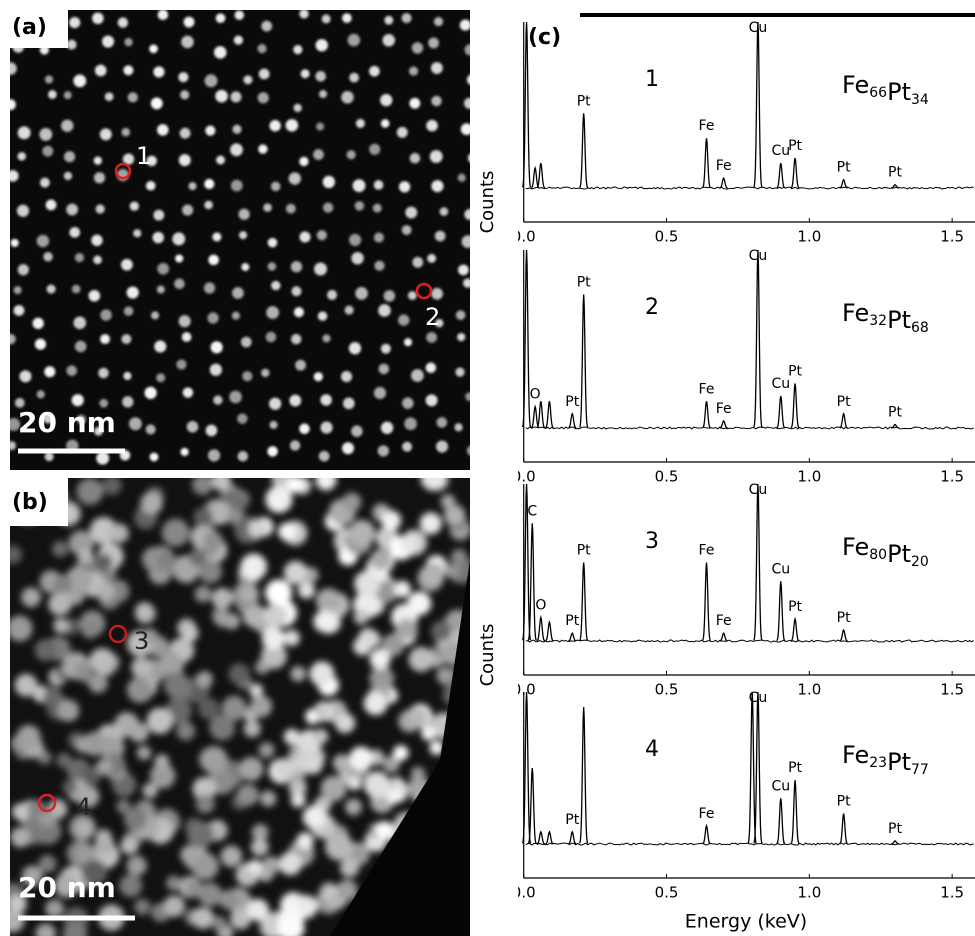 The width and height of the screenshot is (975, 936). Describe the element at coordinates (487, 202) in the screenshot. I see `y-axis-label: Counts` at that location.